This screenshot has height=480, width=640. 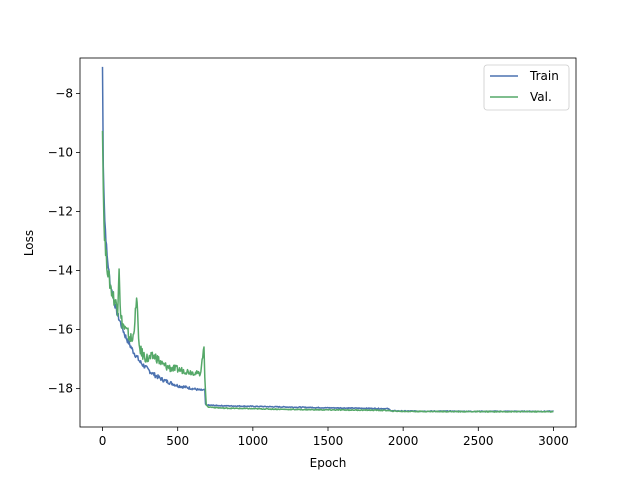 What do you see at coordinates (64, 93) in the screenshot?
I see `y-tick-label: −8` at bounding box center [64, 93].